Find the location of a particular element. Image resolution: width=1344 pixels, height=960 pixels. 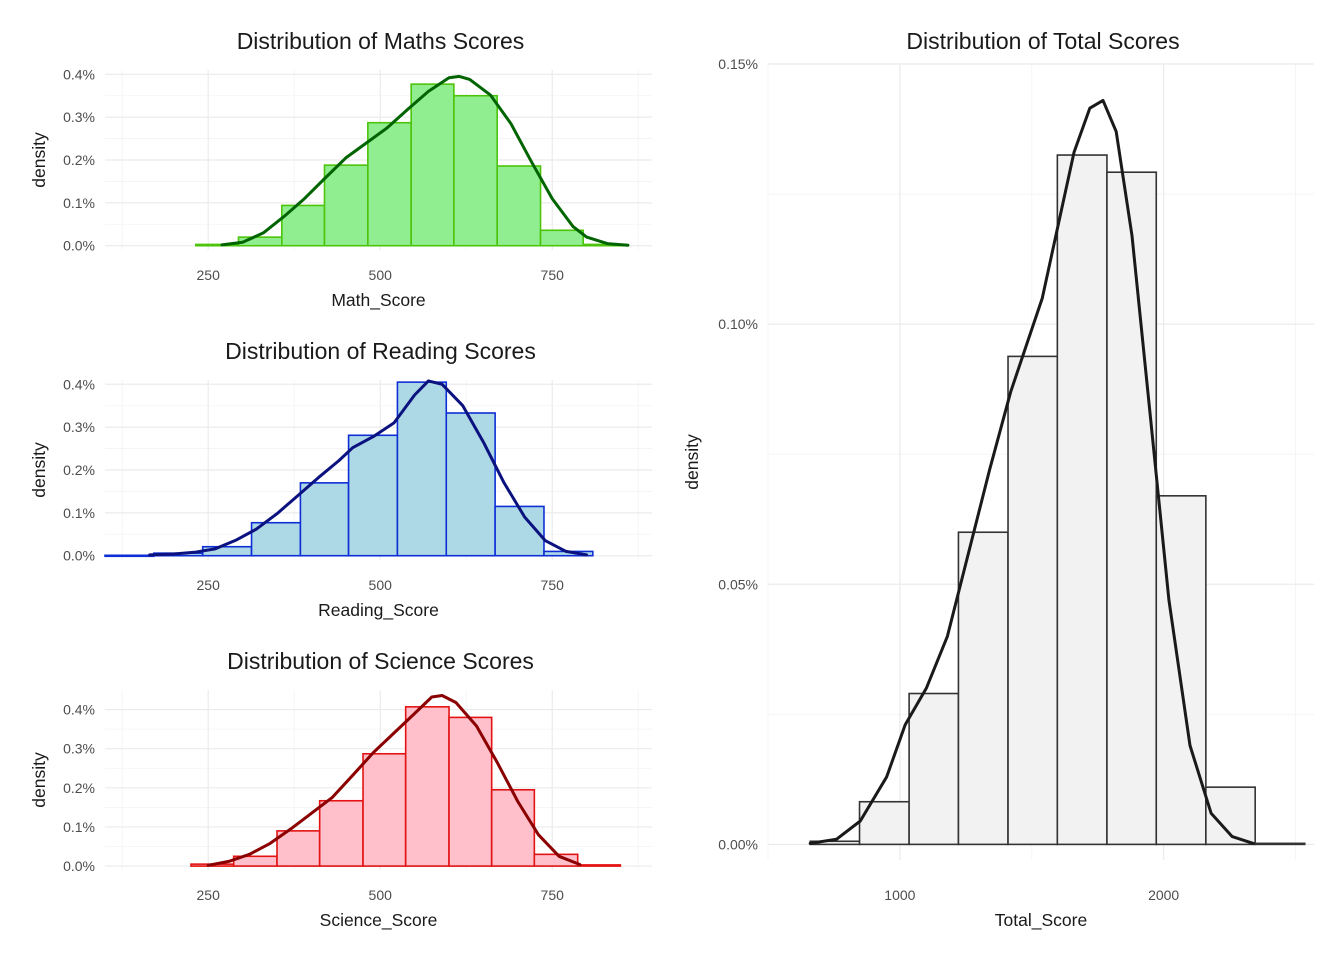

x-axis-label: Reading_Score is located at coordinates (378, 610).